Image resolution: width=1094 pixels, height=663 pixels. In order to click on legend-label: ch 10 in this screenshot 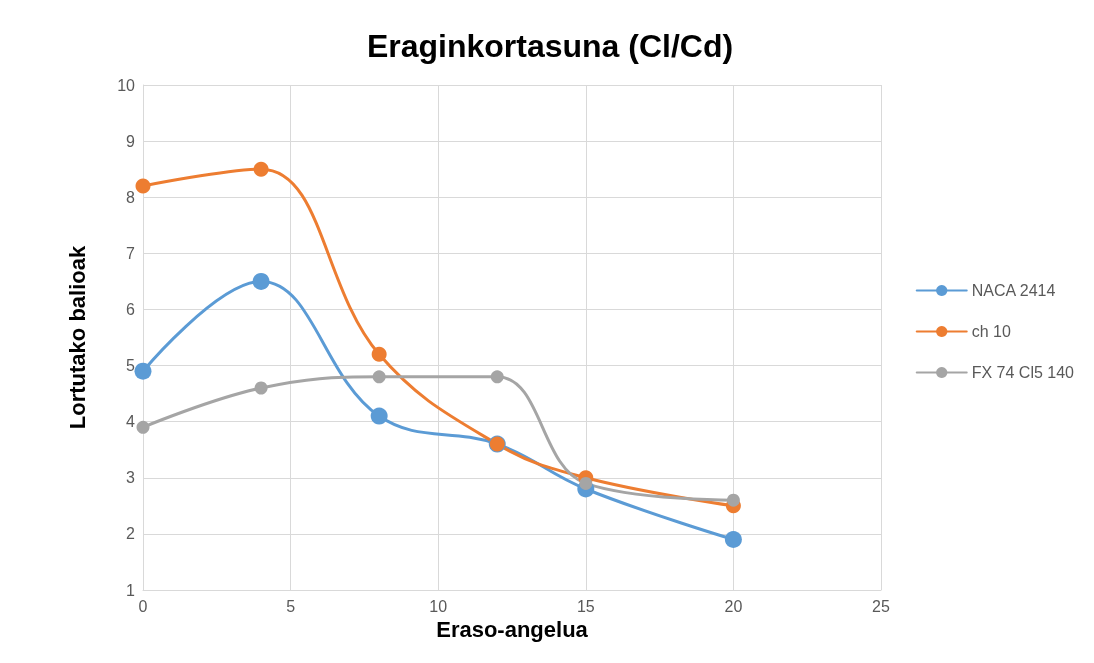, I will do `click(991, 331)`.